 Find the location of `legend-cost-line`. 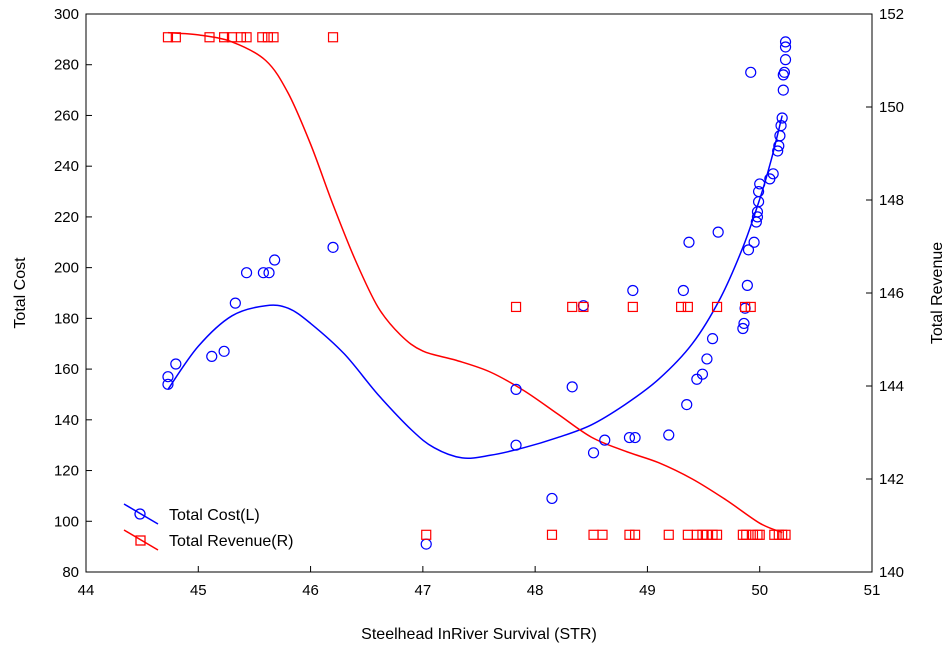

legend-cost-line is located at coordinates (141, 514).